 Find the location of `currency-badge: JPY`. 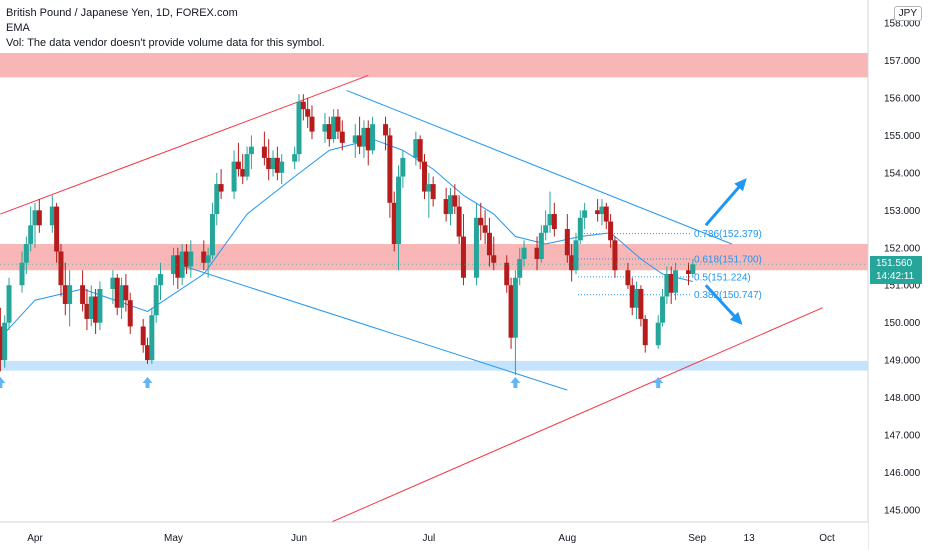

currency-badge: JPY is located at coordinates (907, 13).